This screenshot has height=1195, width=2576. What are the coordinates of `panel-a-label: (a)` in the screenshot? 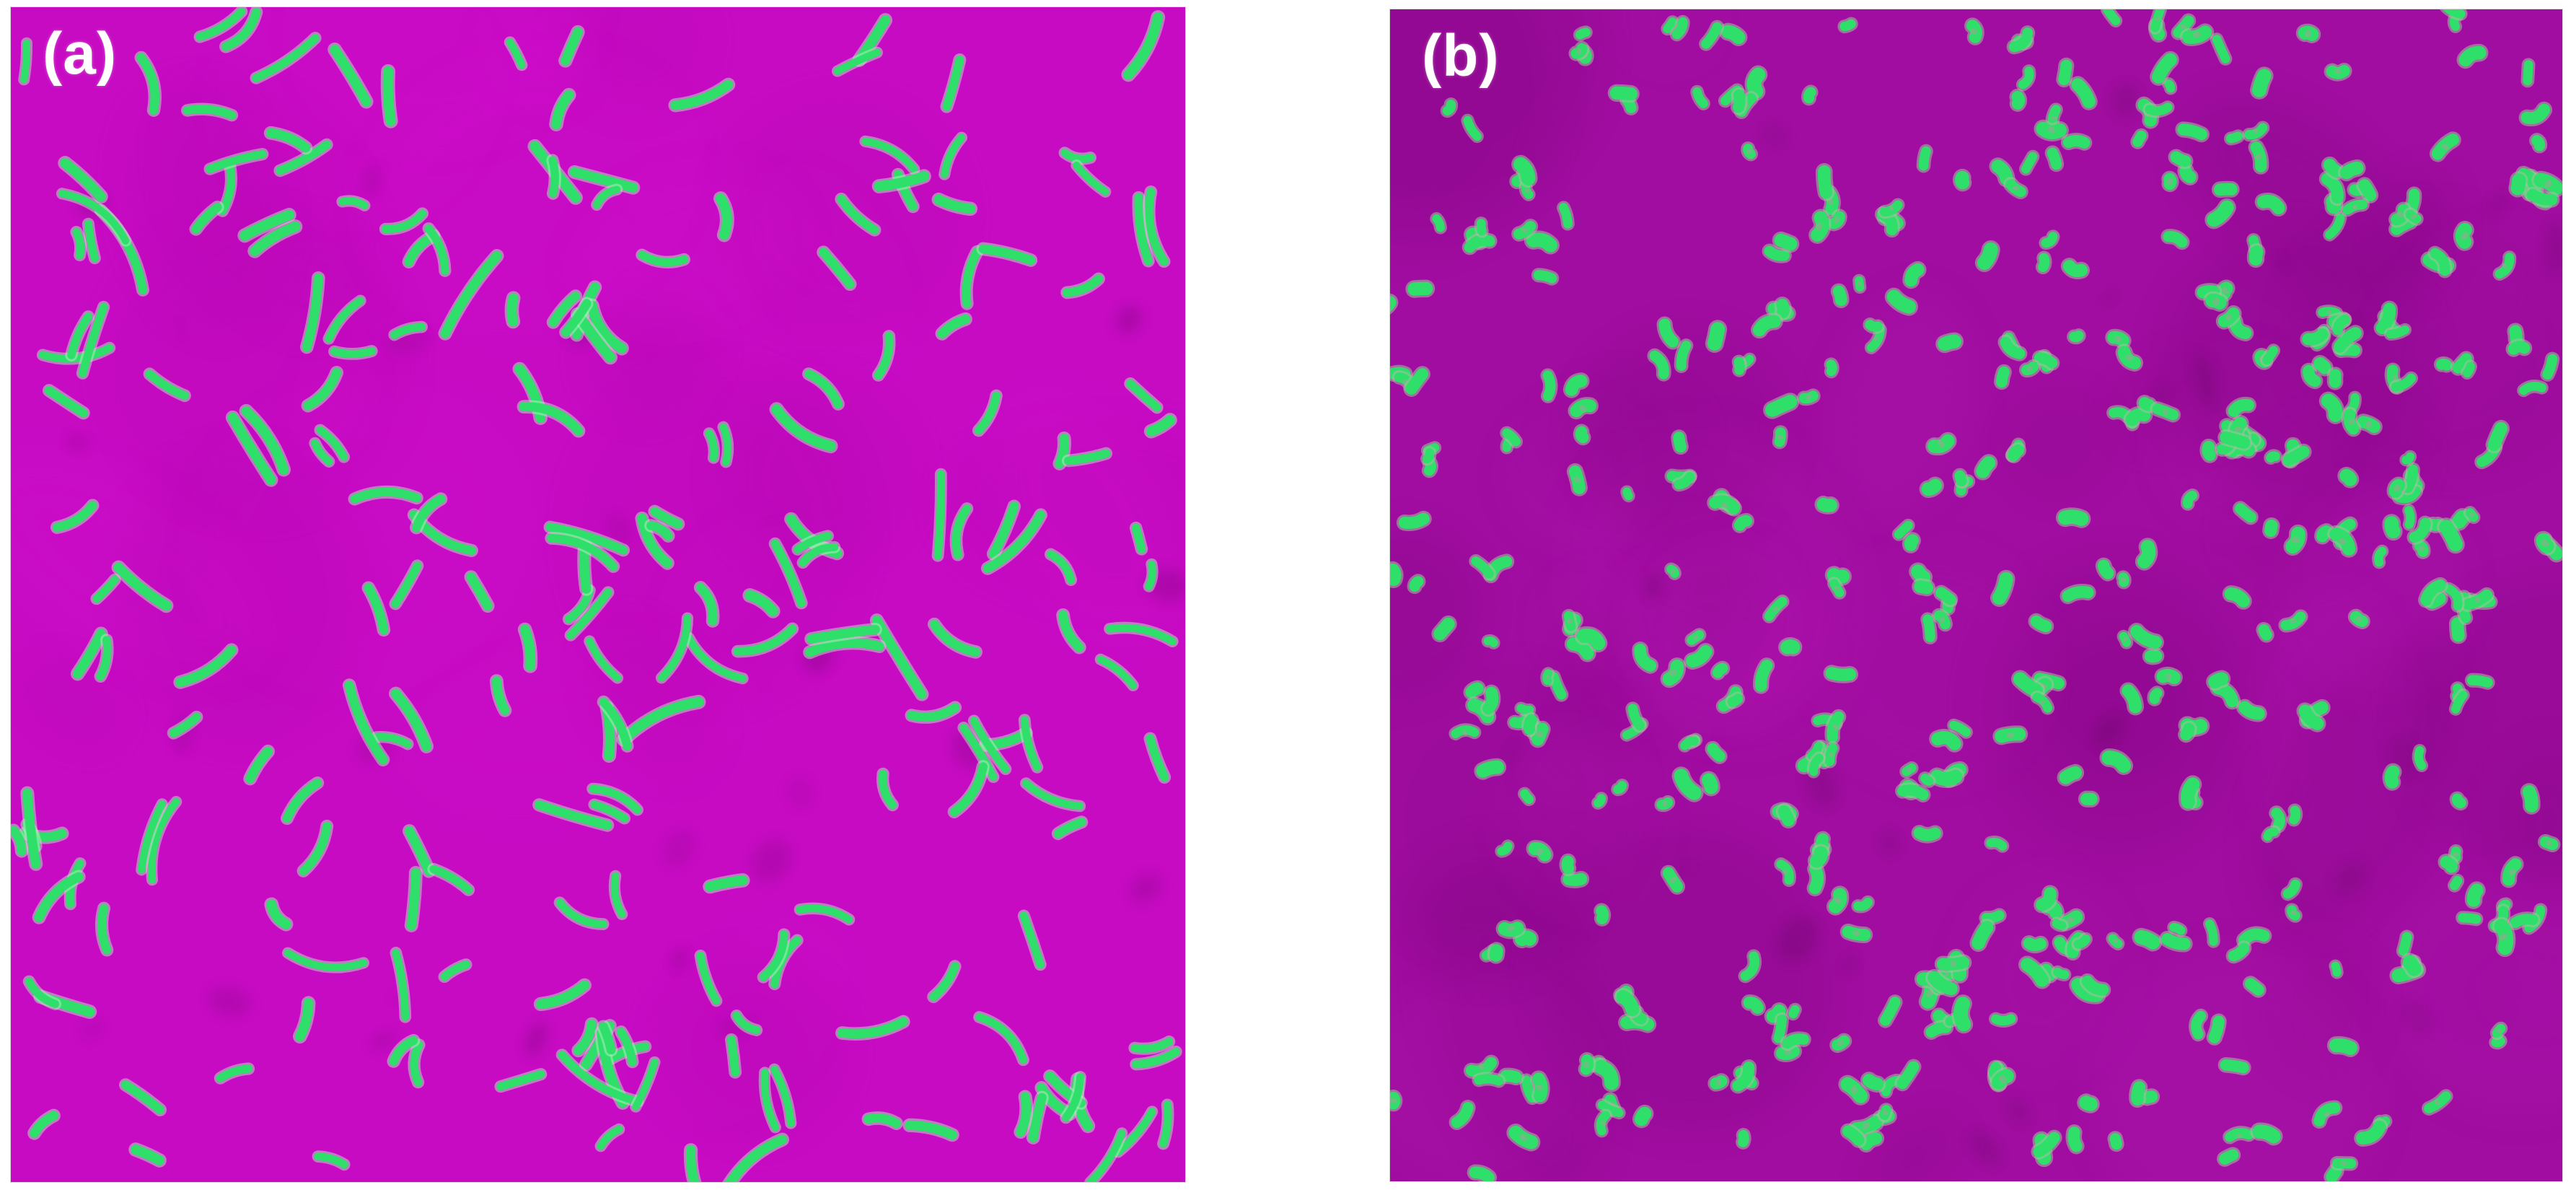 It's located at (80, 54).